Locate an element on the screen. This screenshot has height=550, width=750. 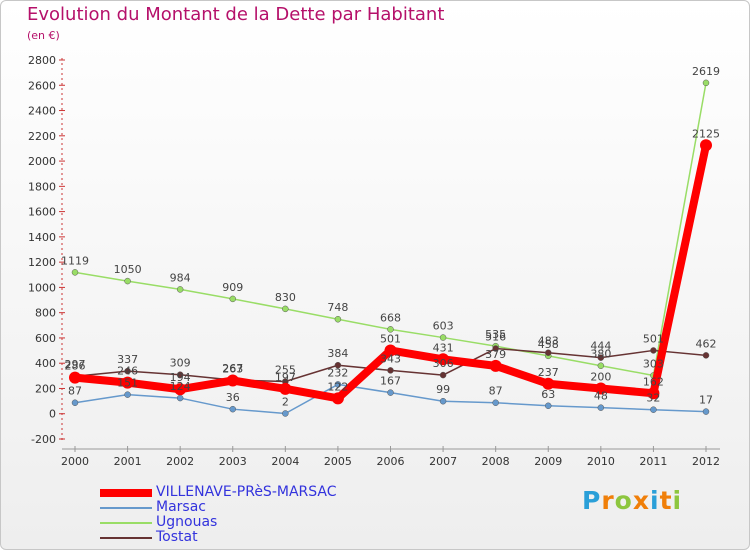
y-tick-label: 1800 is located at coordinates (42, 186).